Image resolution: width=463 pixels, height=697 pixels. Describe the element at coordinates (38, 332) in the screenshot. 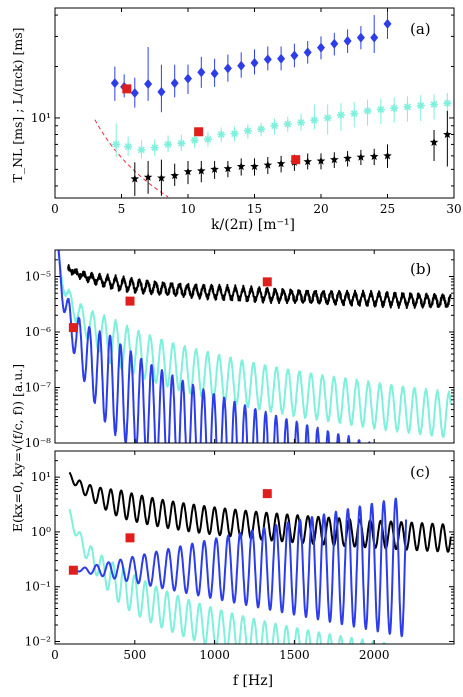

I see `y-tick-label: 10⁻⁶` at that location.